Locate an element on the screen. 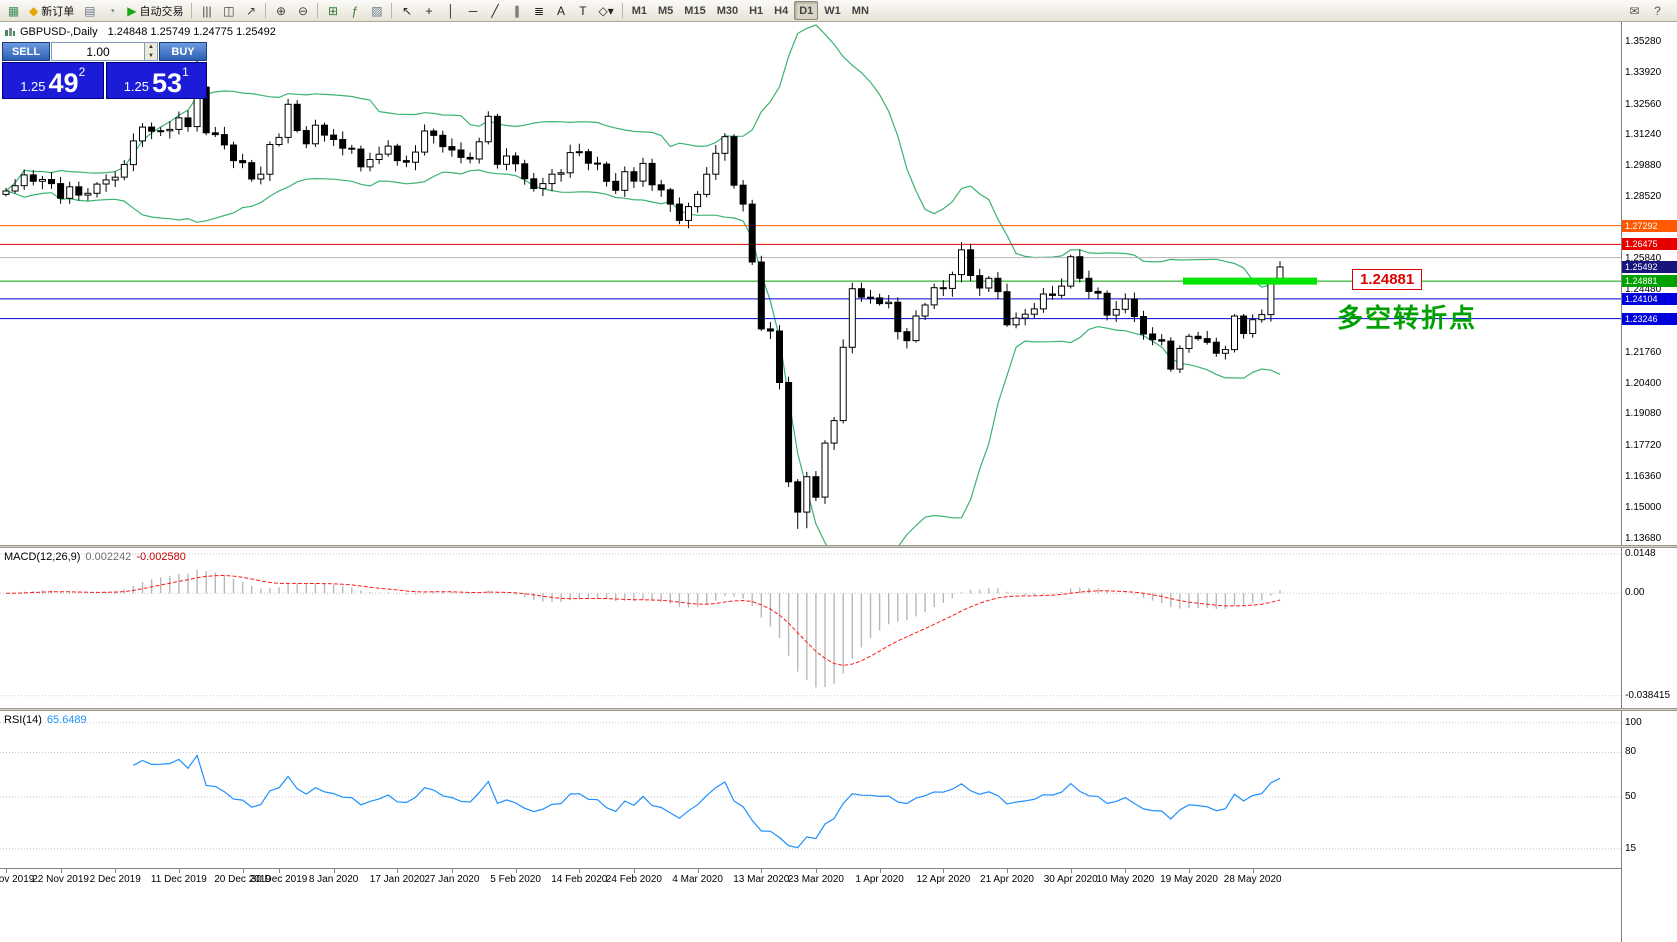 Image resolution: width=1677 pixels, height=942 pixels. templates-button: ▨ is located at coordinates (376, 10).